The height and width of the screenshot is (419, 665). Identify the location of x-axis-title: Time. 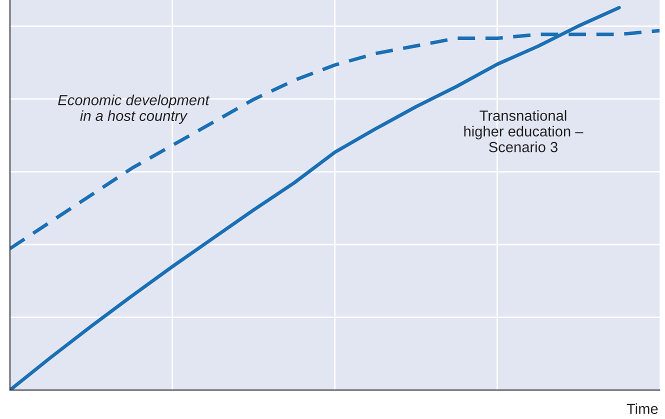
(642, 408).